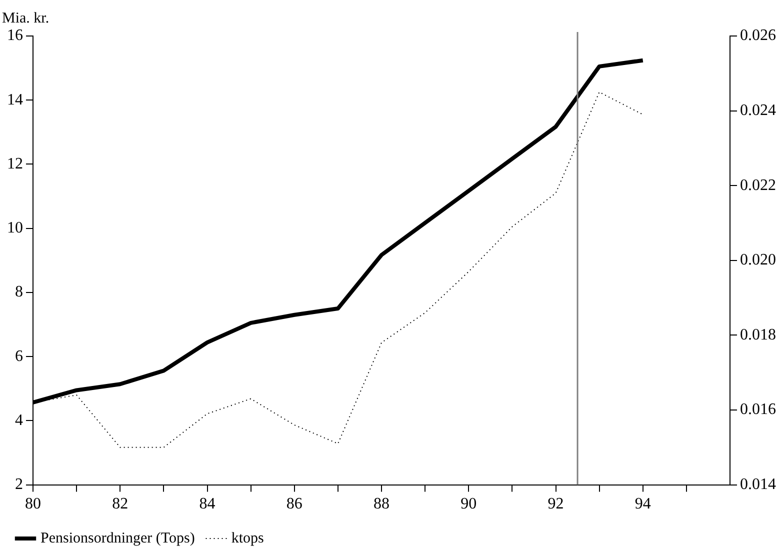 This screenshot has width=783, height=556. I want to click on y-tick-label: 6, so click(19, 356).